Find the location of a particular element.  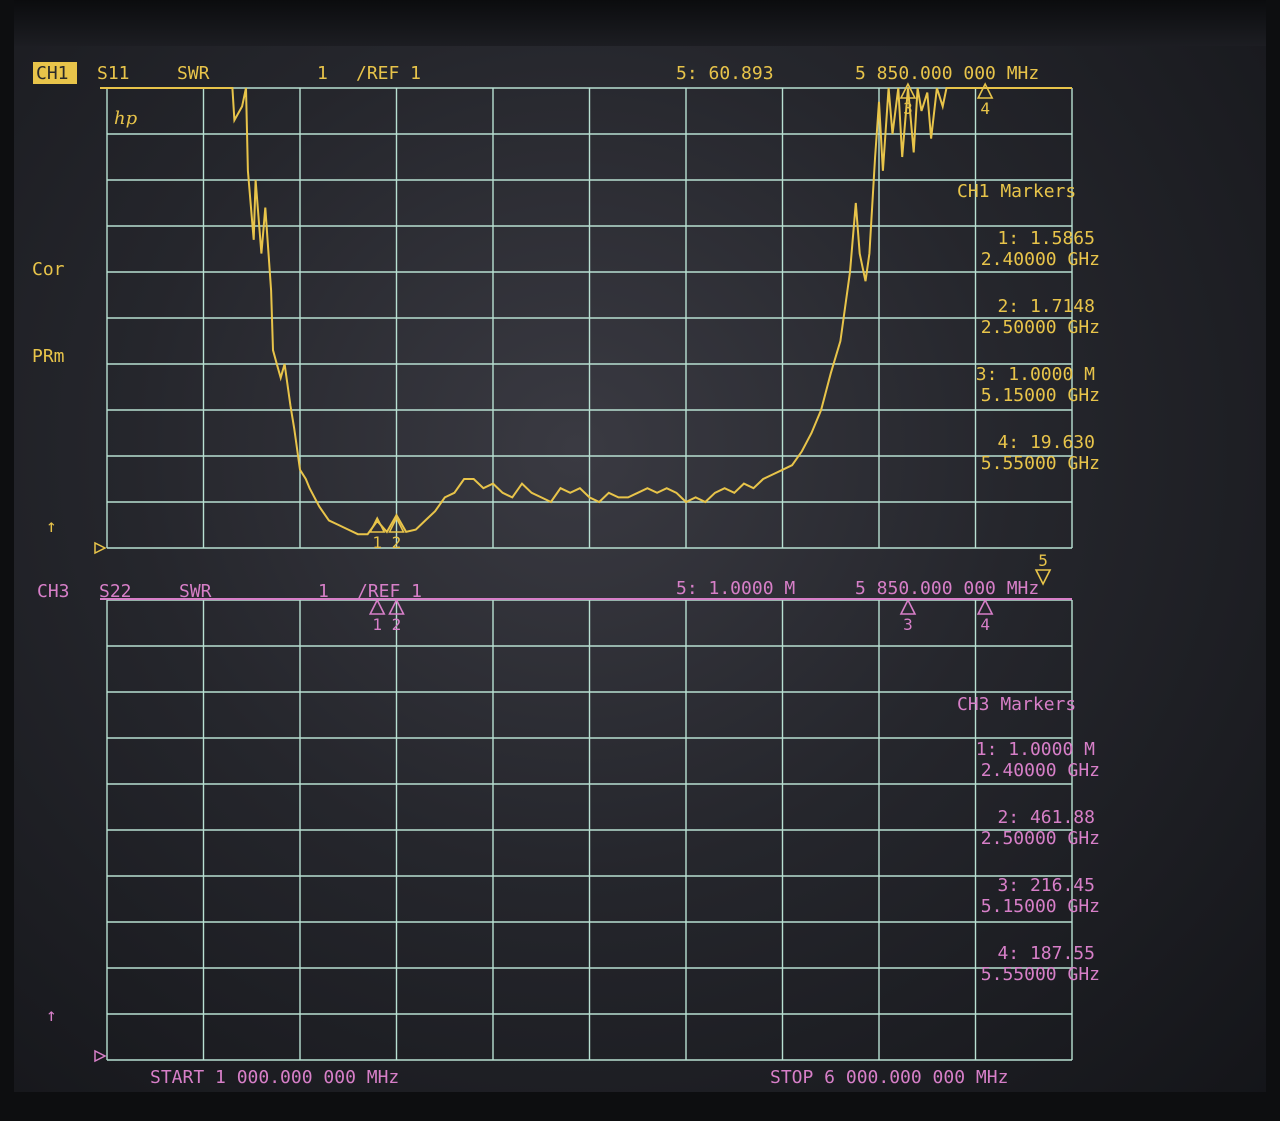

ch1-marker-3-label: 3 is located at coordinates (908, 108).